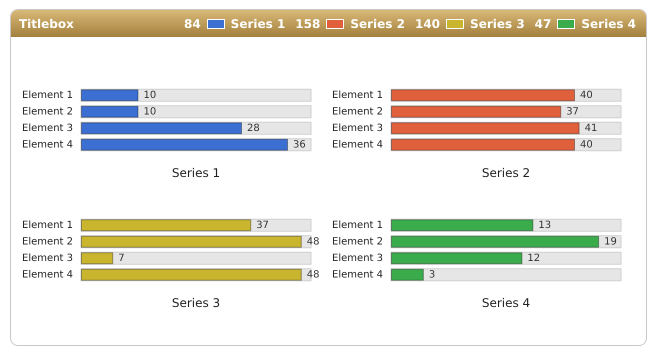 The width and height of the screenshot is (655, 355). Describe the element at coordinates (307, 23) in the screenshot. I see `text: 158` at that location.